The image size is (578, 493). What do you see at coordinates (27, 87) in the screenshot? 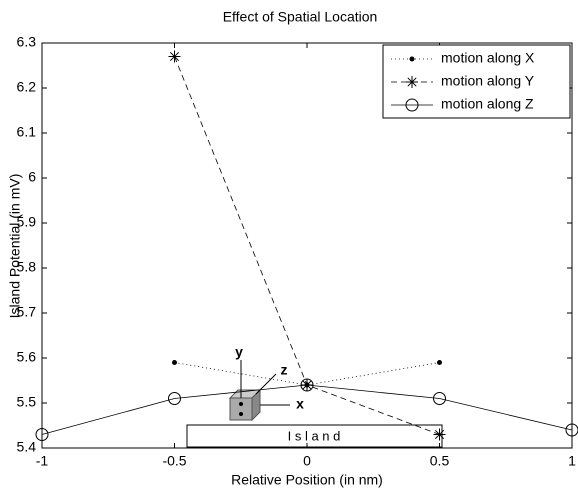
I see `y-tick-label: 6.2` at bounding box center [27, 87].